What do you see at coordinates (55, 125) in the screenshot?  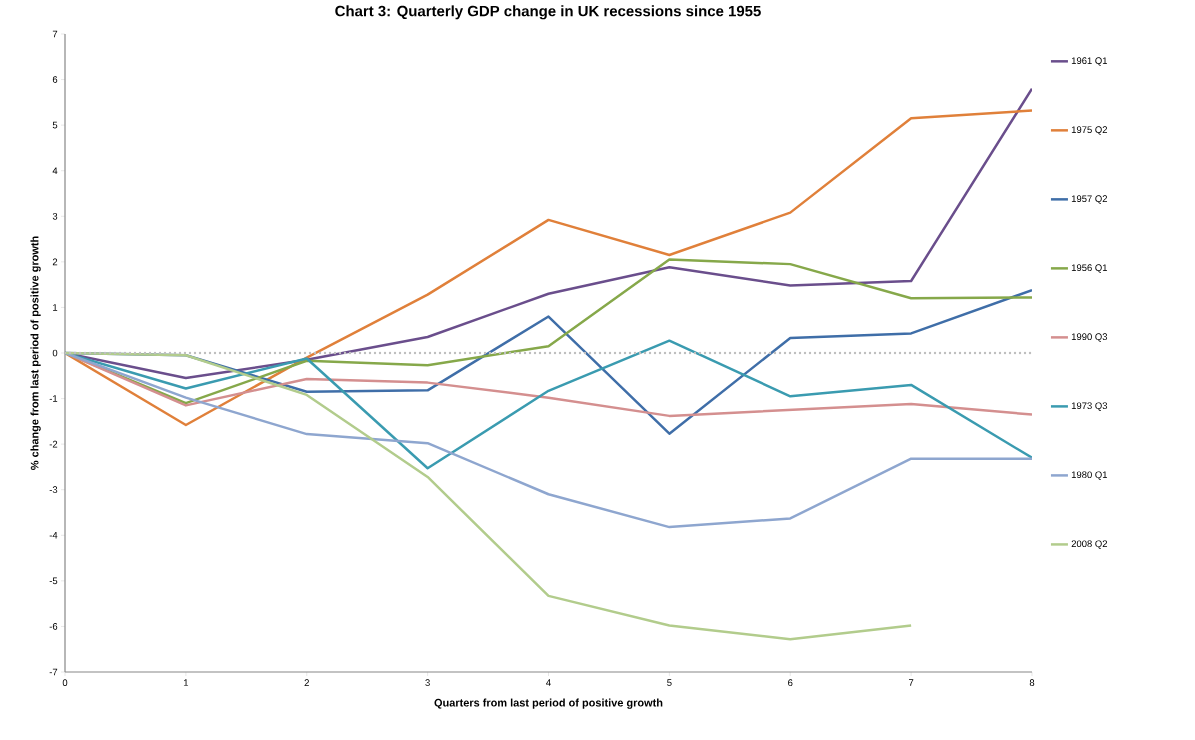 I see `y-tick-label: 5` at bounding box center [55, 125].